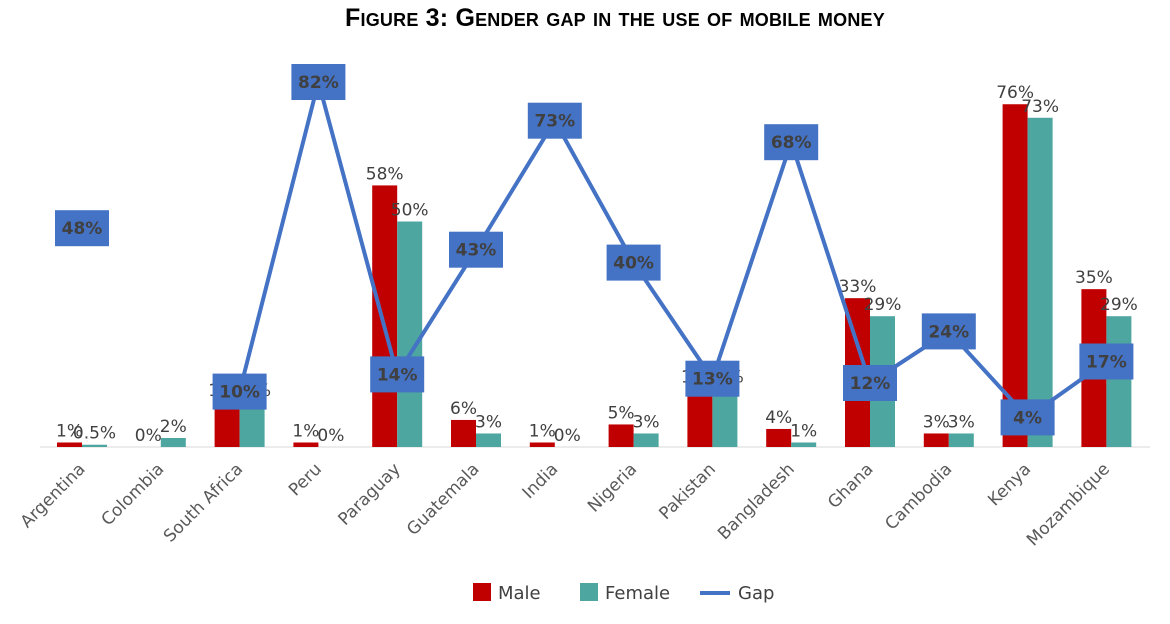  What do you see at coordinates (621, 413) in the screenshot?
I see `data-label-male-nigeria: 5%` at bounding box center [621, 413].